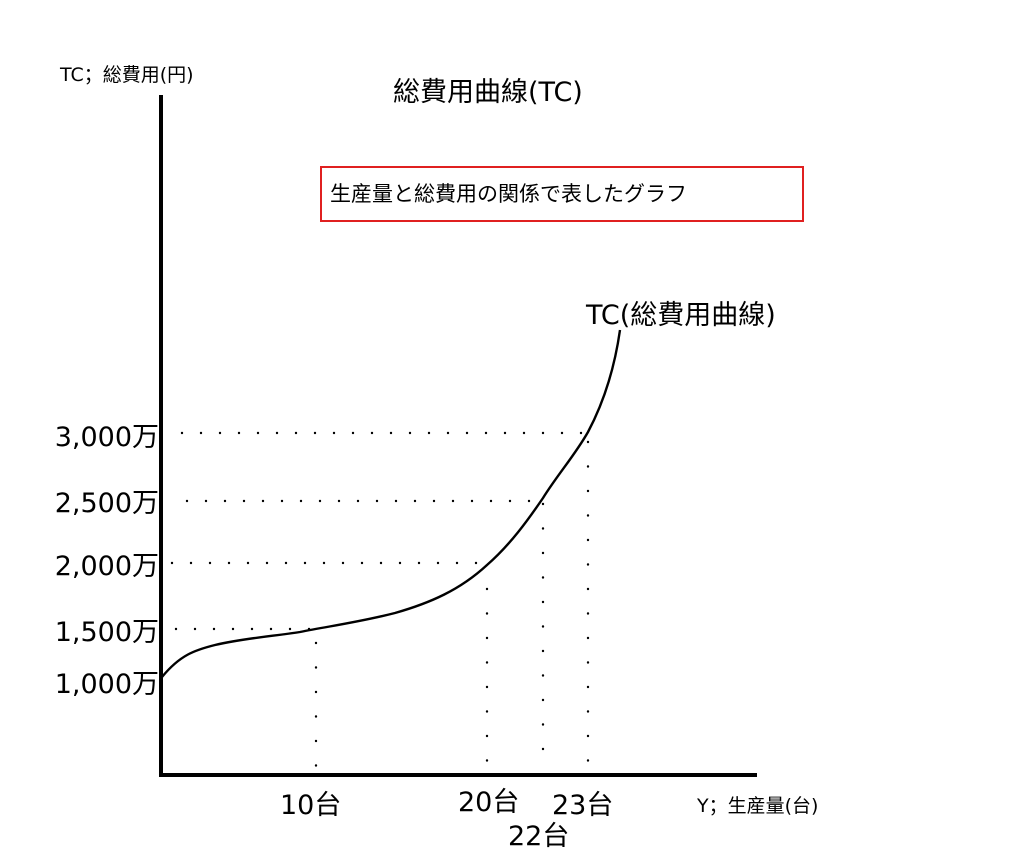 This screenshot has width=1024, height=854. Describe the element at coordinates (539, 836) in the screenshot. I see `x-tick-22: 22台` at that location.